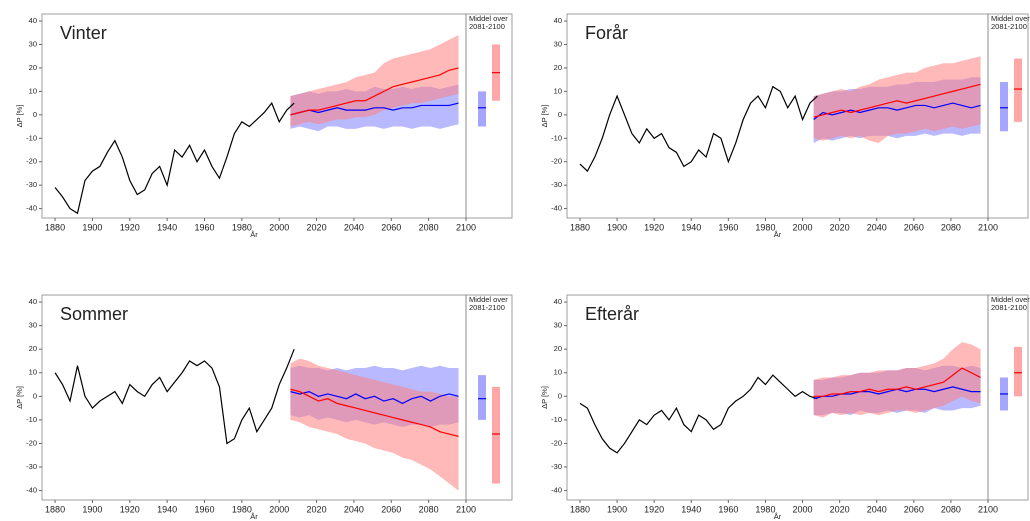  What do you see at coordinates (466, 509) in the screenshot?
I see `x-tick-label: 2100` at bounding box center [466, 509].